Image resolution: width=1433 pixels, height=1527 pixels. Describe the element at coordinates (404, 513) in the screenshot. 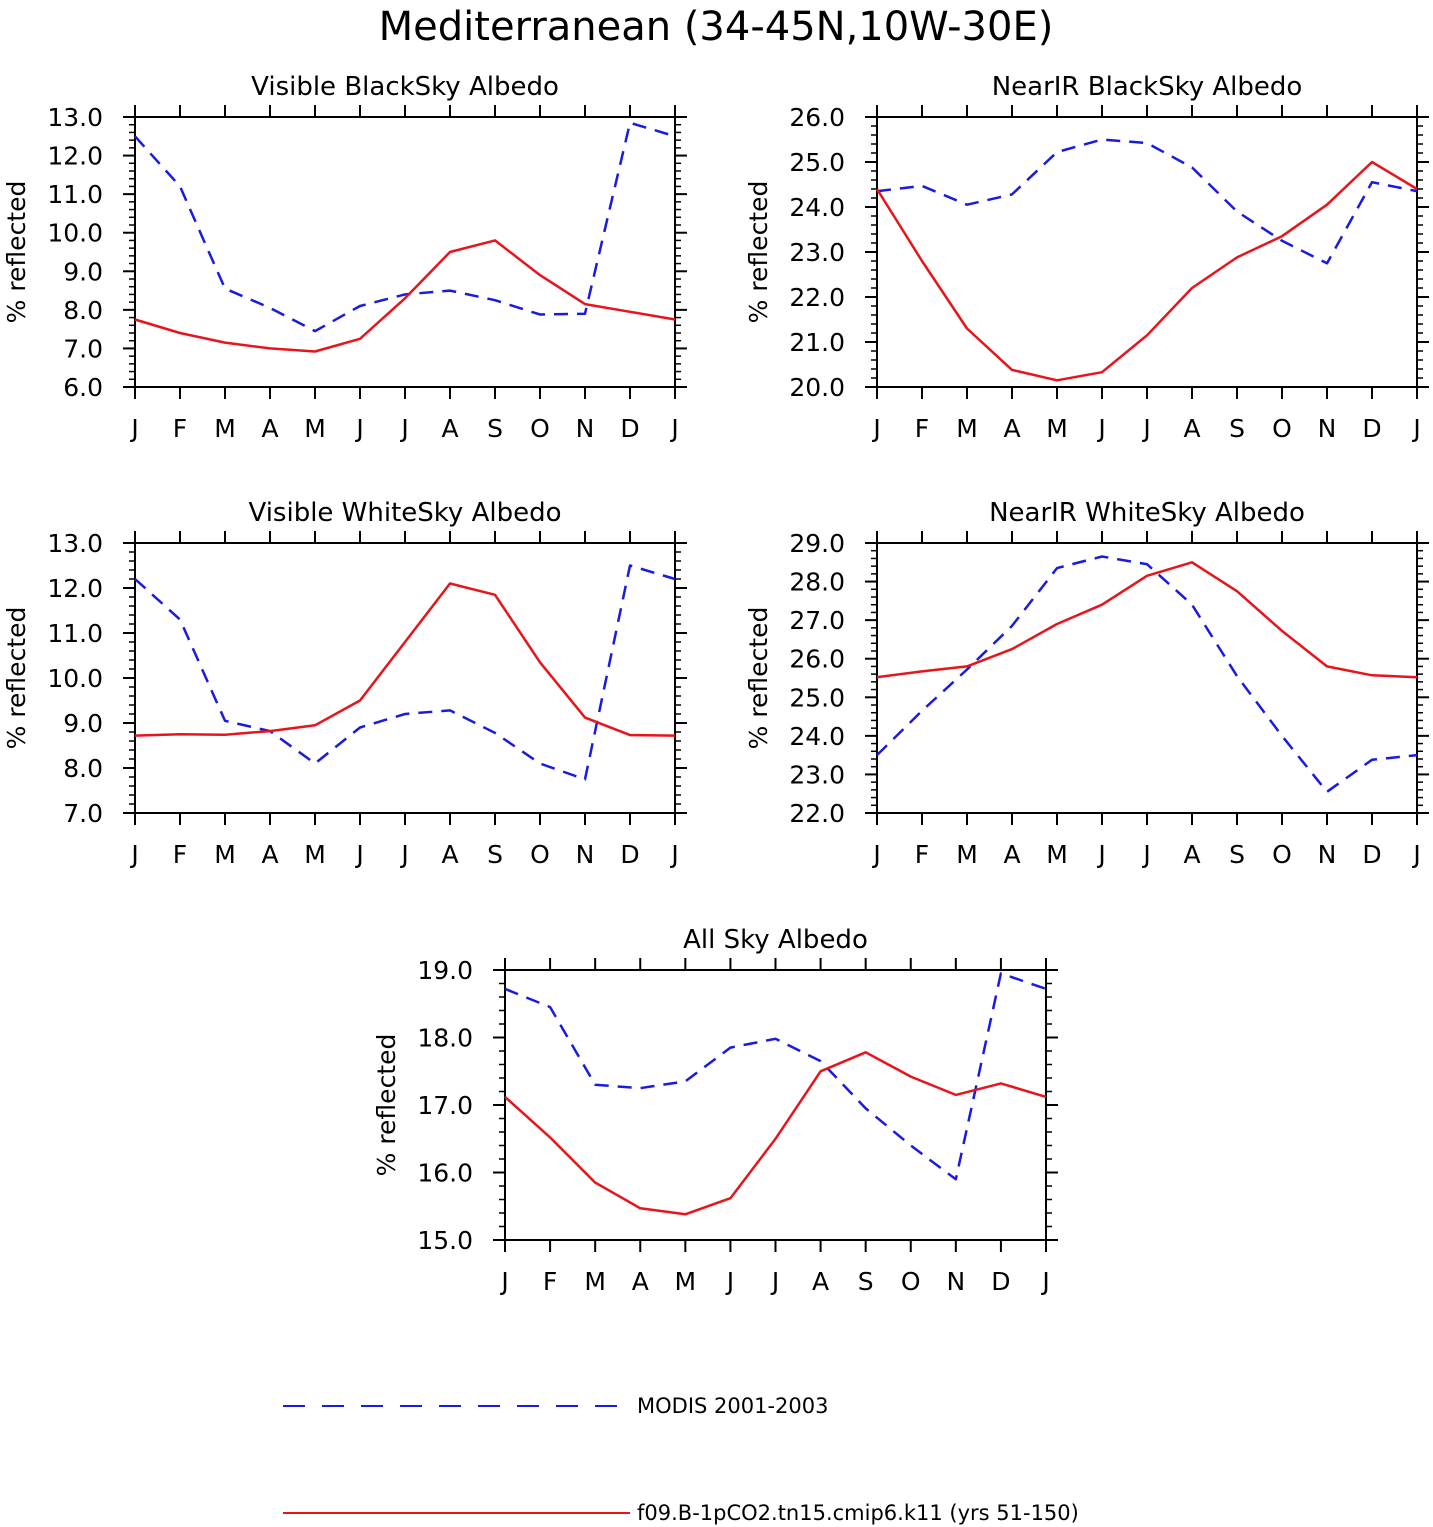

I see `chart-title: Visible WhiteSky Albedo` at that location.